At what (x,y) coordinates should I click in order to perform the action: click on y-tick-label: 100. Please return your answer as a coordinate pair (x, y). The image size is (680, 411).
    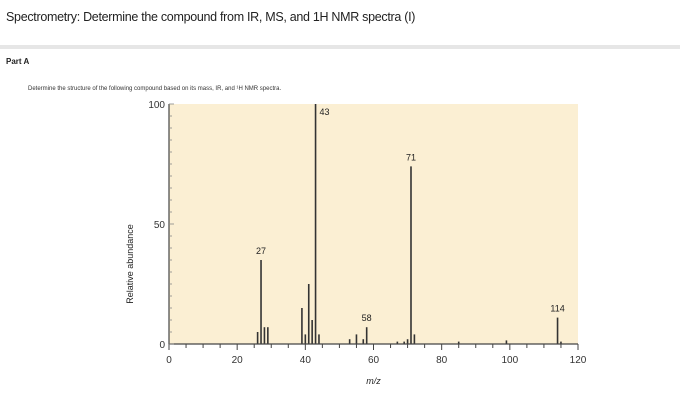
    Looking at the image, I should click on (156, 105).